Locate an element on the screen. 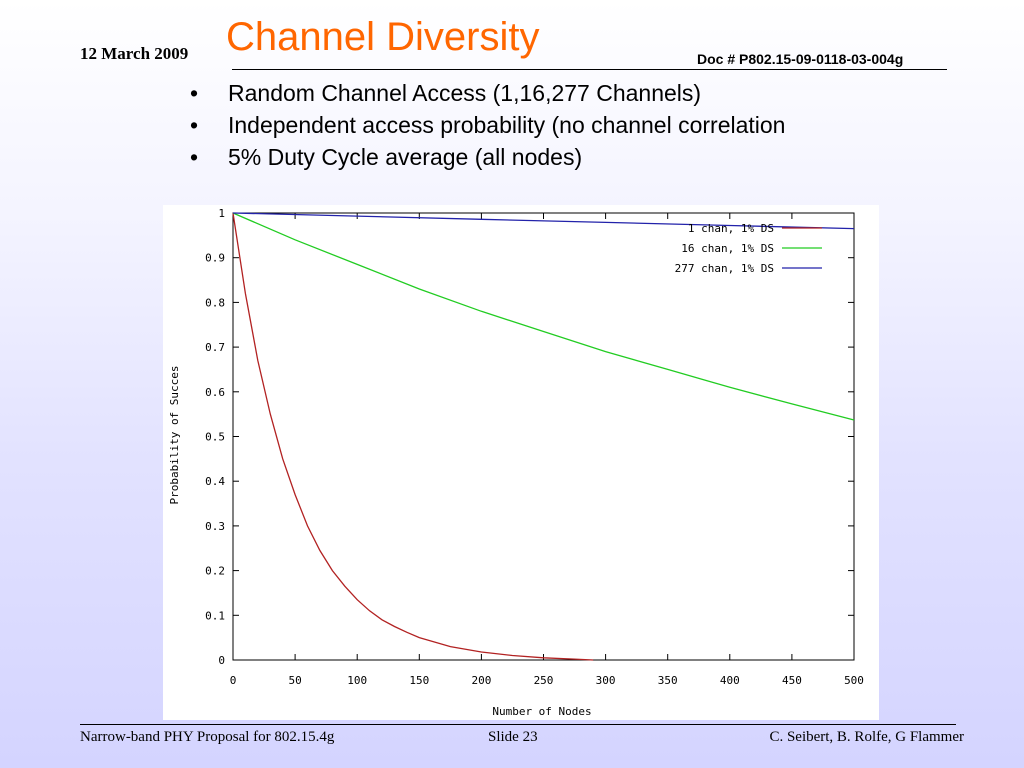 The width and height of the screenshot is (1024, 768). footer-authors: C. Seibert, B. Rolfe, G Flammer is located at coordinates (866, 737).